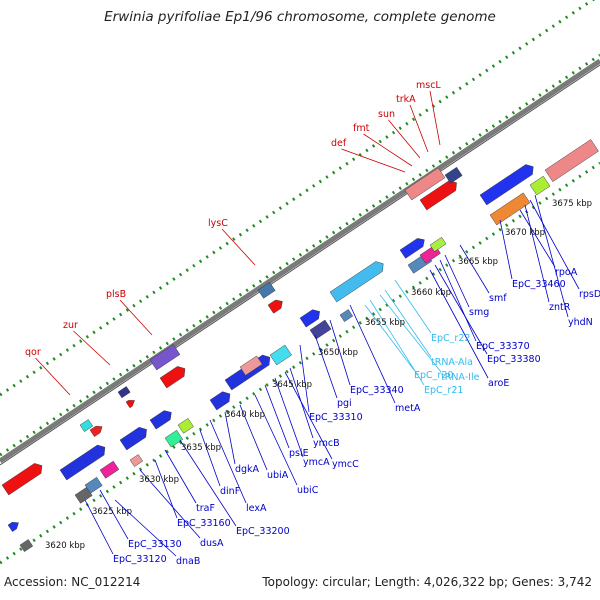 This screenshot has width=600, height=600. What do you see at coordinates (159, 480) in the screenshot?
I see `tick-label: 3630 kbp` at bounding box center [159, 480].